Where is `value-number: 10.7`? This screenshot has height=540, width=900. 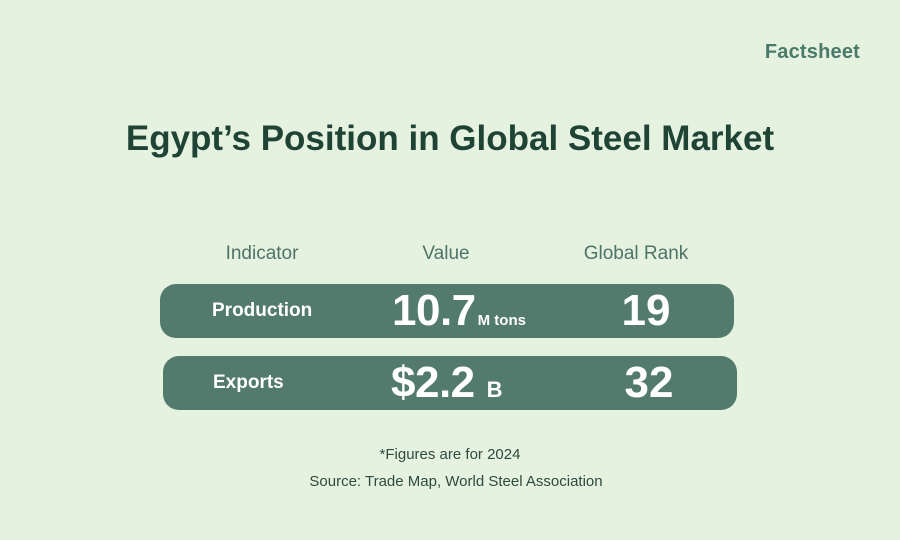
value-number: 10.7 is located at coordinates (434, 310).